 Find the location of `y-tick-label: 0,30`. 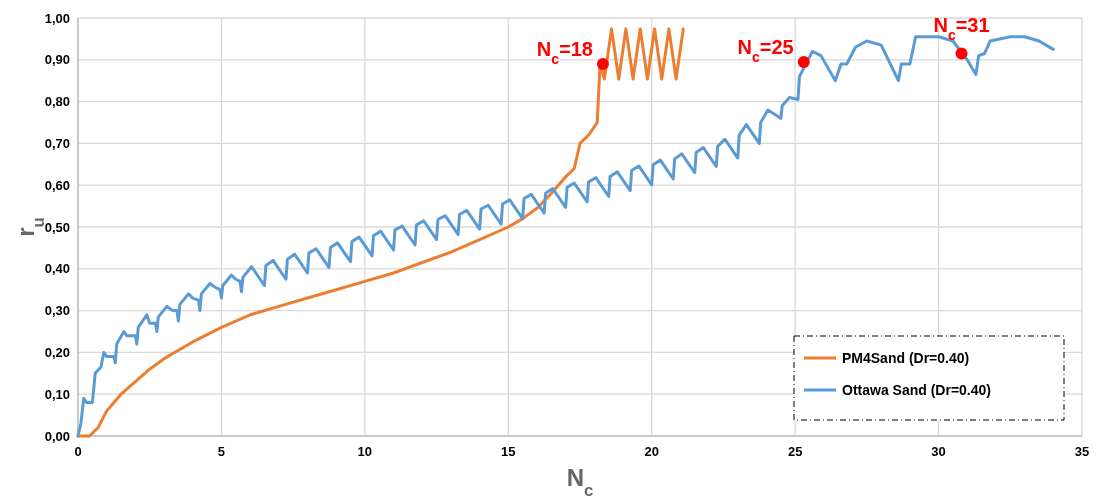

y-tick-label: 0,30 is located at coordinates (57, 311).